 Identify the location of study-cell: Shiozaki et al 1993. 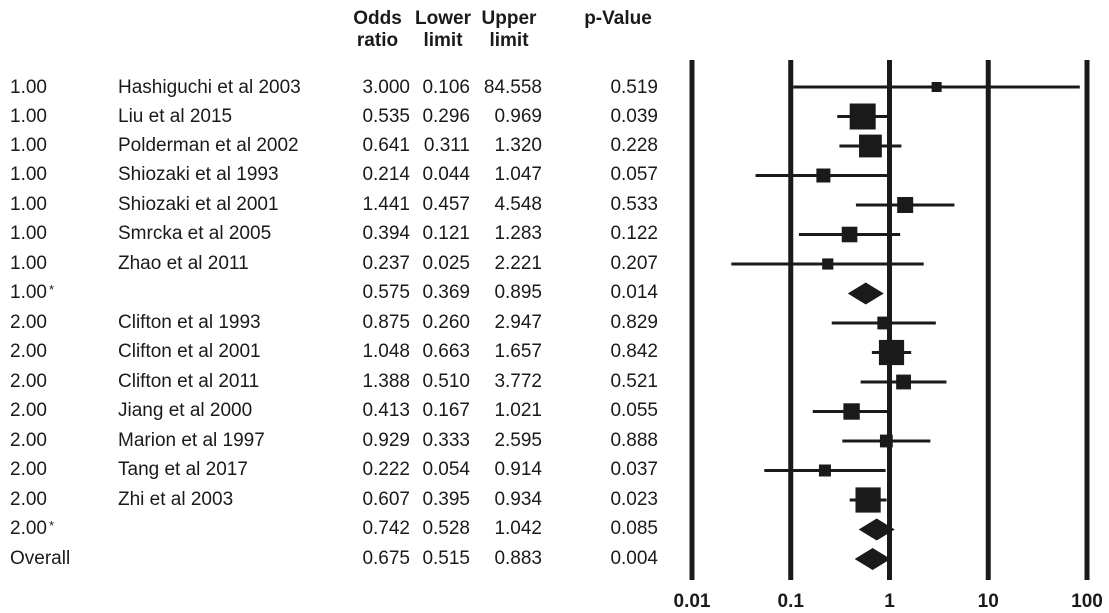
(198, 174).